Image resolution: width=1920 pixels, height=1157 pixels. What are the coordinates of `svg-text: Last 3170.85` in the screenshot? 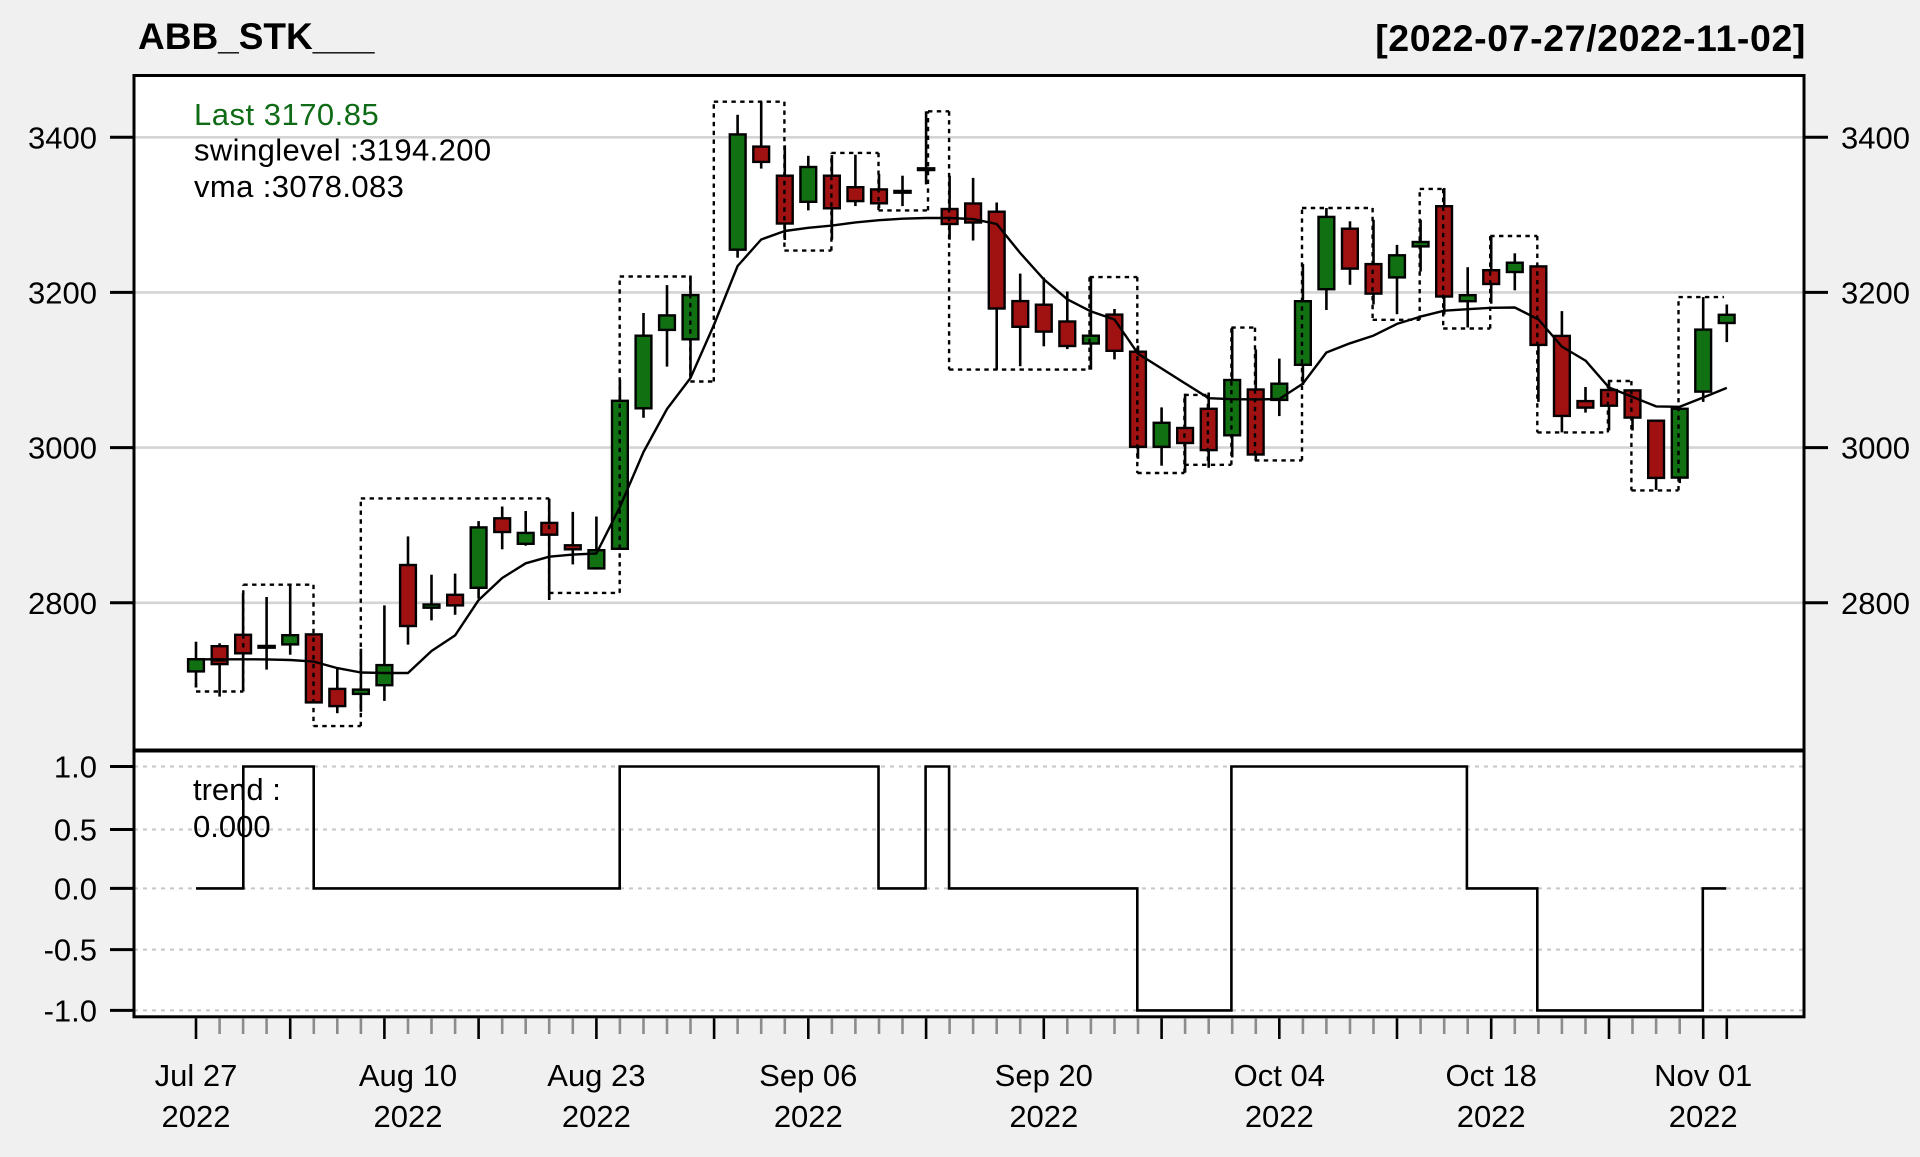 It's located at (286, 114).